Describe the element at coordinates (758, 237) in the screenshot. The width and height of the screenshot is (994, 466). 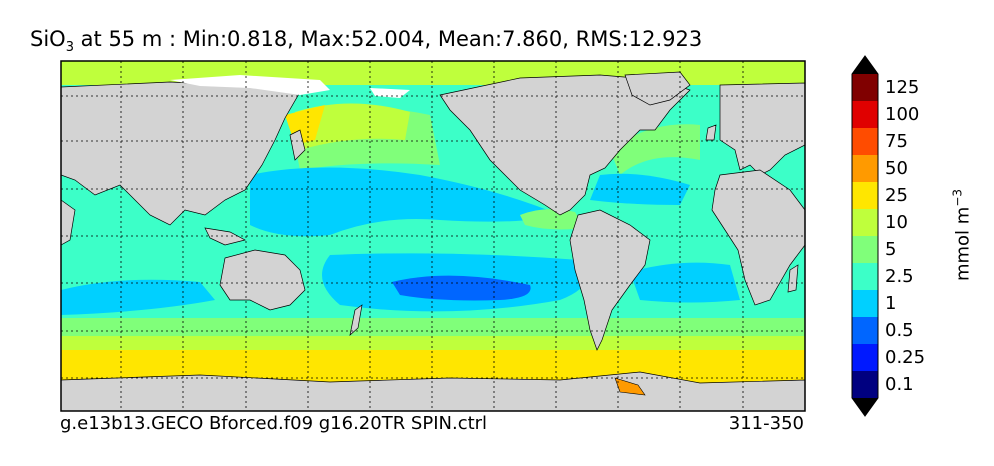
I see `africa` at that location.